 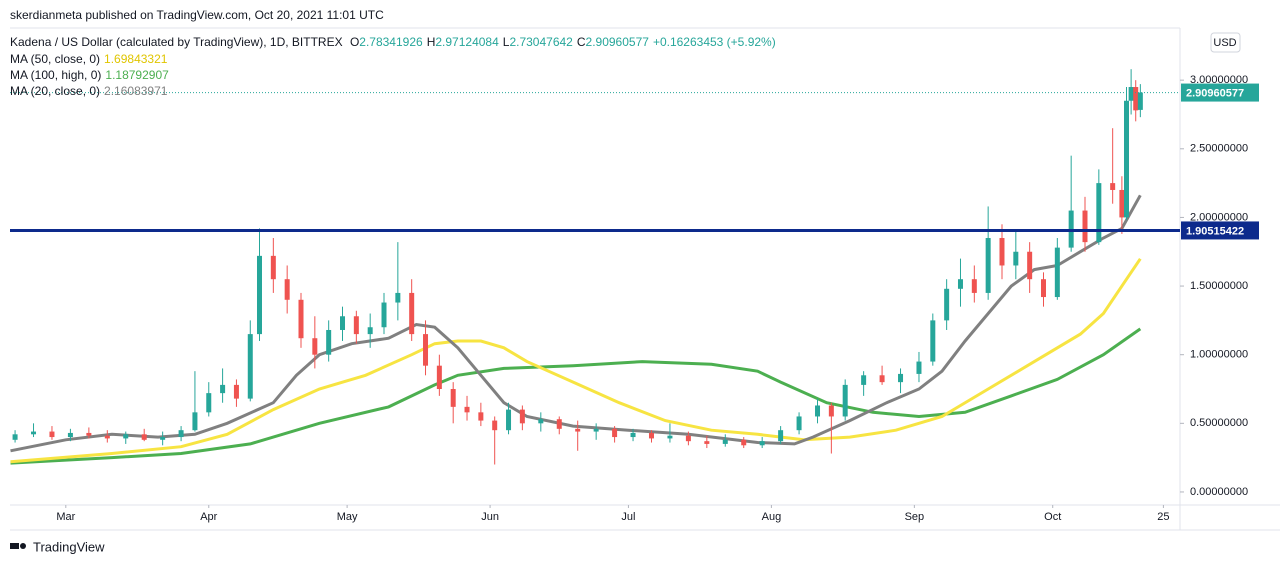 I want to click on y-tick-label: 2.00000000, so click(x=1219, y=217).